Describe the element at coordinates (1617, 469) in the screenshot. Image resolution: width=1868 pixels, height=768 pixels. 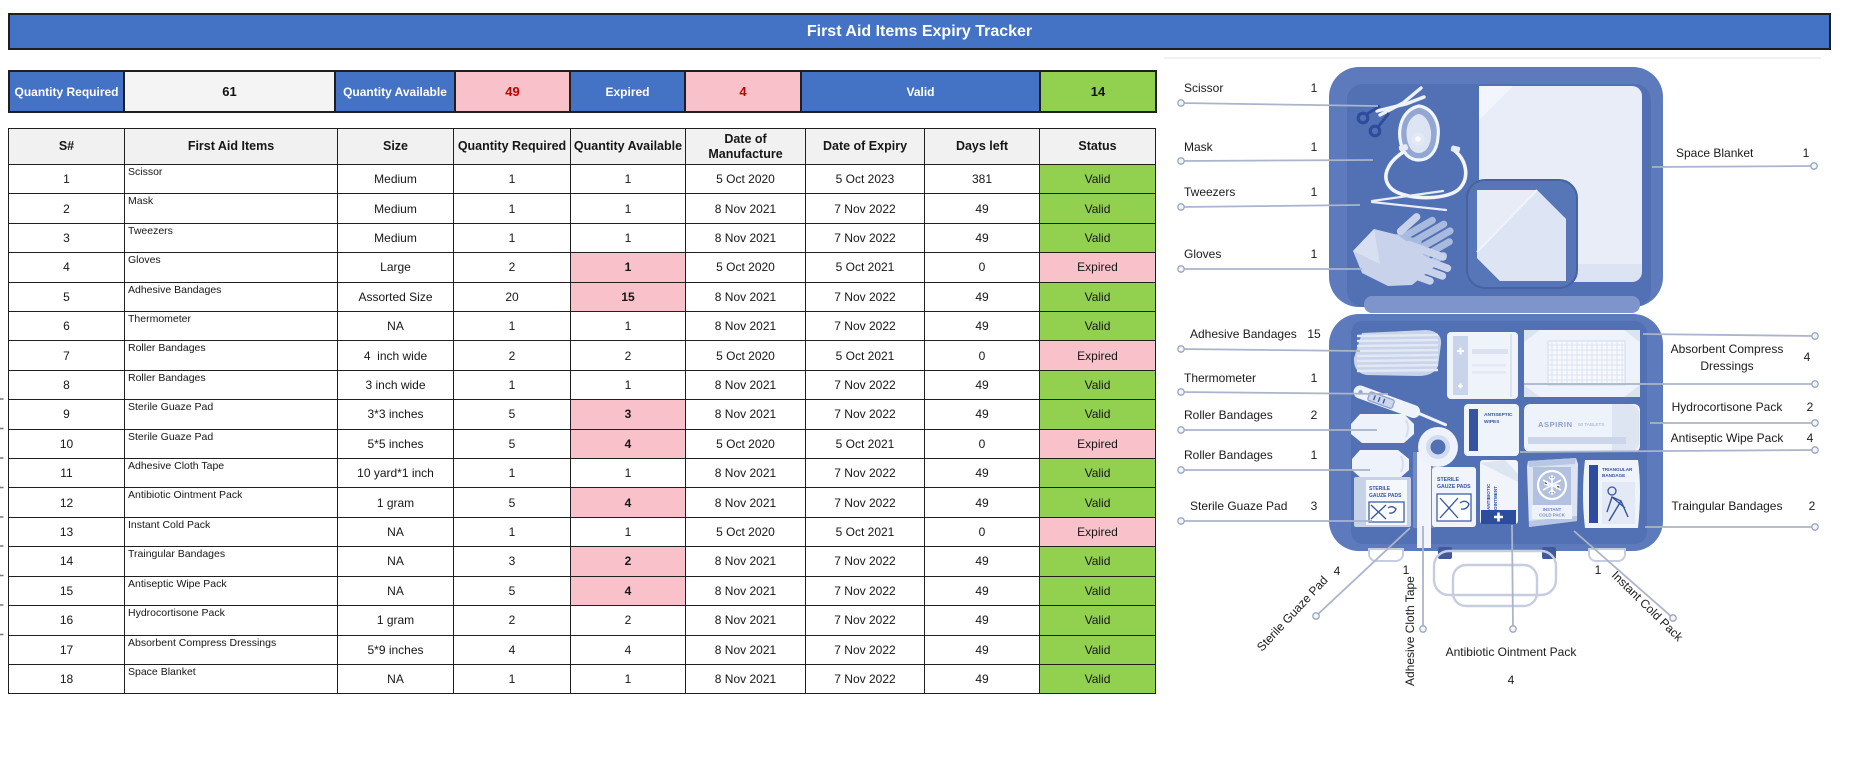
I see `svg-text: TRIANGULAR` at that location.